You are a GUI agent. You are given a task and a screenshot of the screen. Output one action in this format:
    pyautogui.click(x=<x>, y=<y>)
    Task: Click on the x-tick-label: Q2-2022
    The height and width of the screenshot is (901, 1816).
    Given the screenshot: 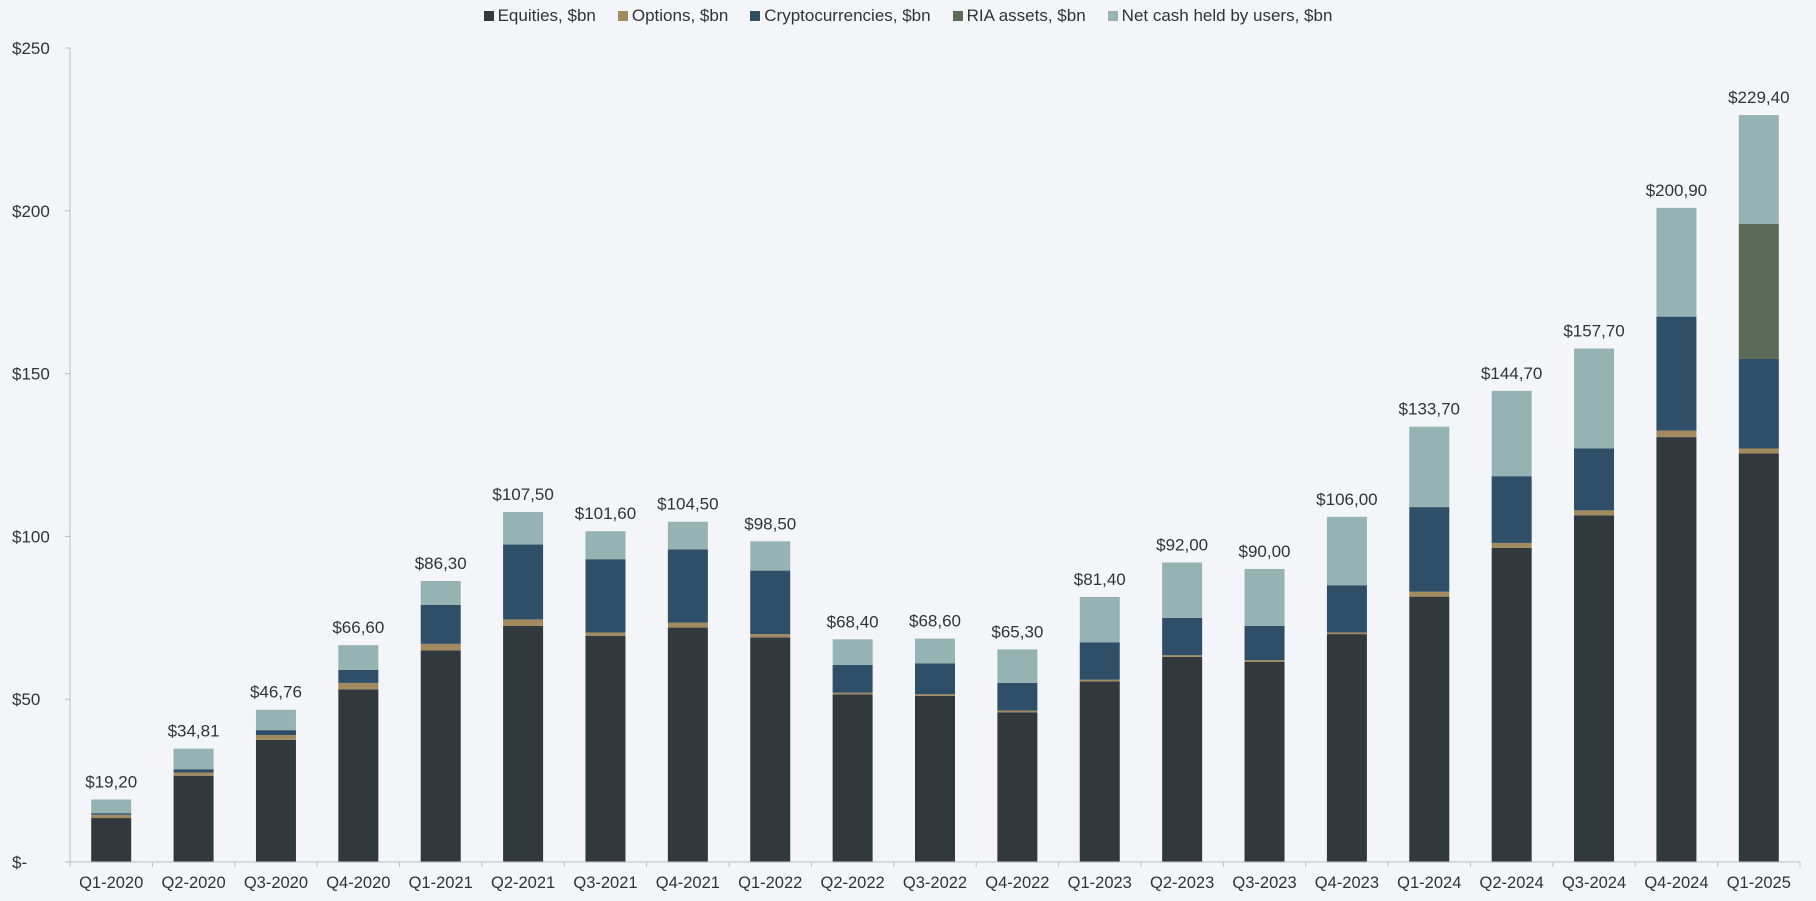 What is the action you would take?
    pyautogui.click(x=853, y=883)
    